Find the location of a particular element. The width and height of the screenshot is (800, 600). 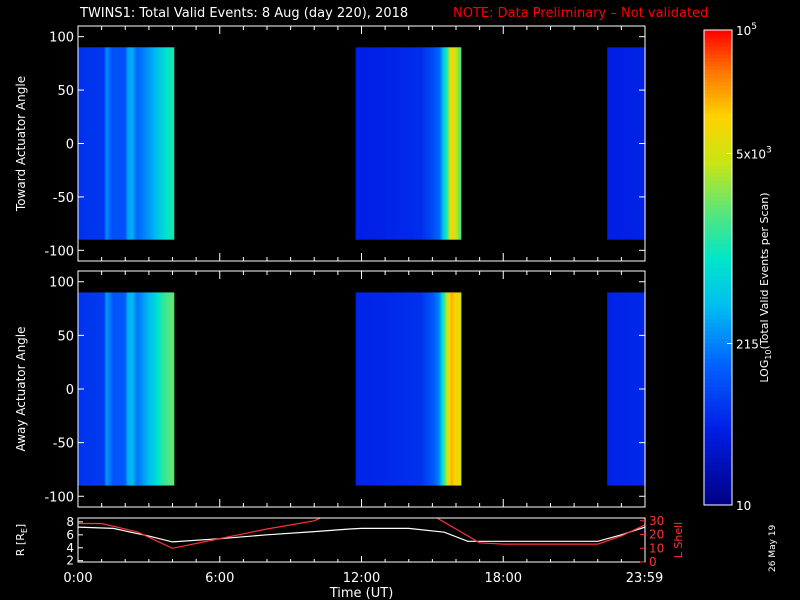

date-stamp: 26 May 19 is located at coordinates (773, 548).